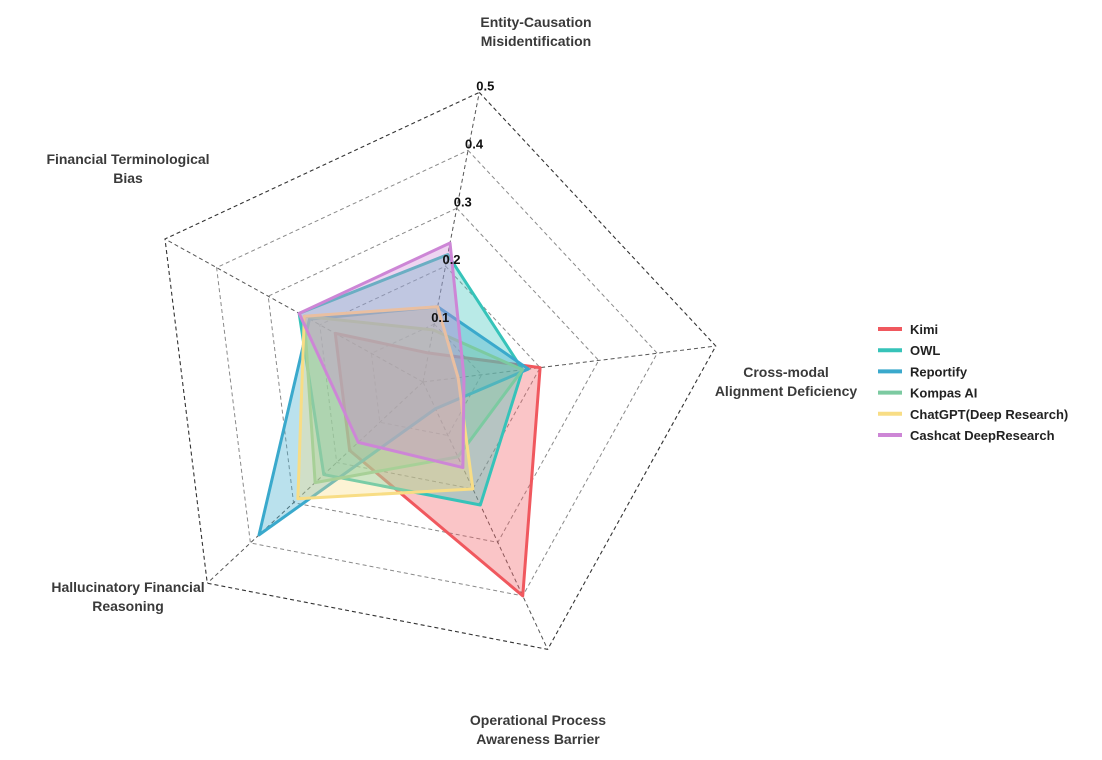 This screenshot has width=1102, height=760. What do you see at coordinates (127, 168) in the screenshot?
I see `axis-label-financial-terminological-bias: Financial Terminological Bias` at bounding box center [127, 168].